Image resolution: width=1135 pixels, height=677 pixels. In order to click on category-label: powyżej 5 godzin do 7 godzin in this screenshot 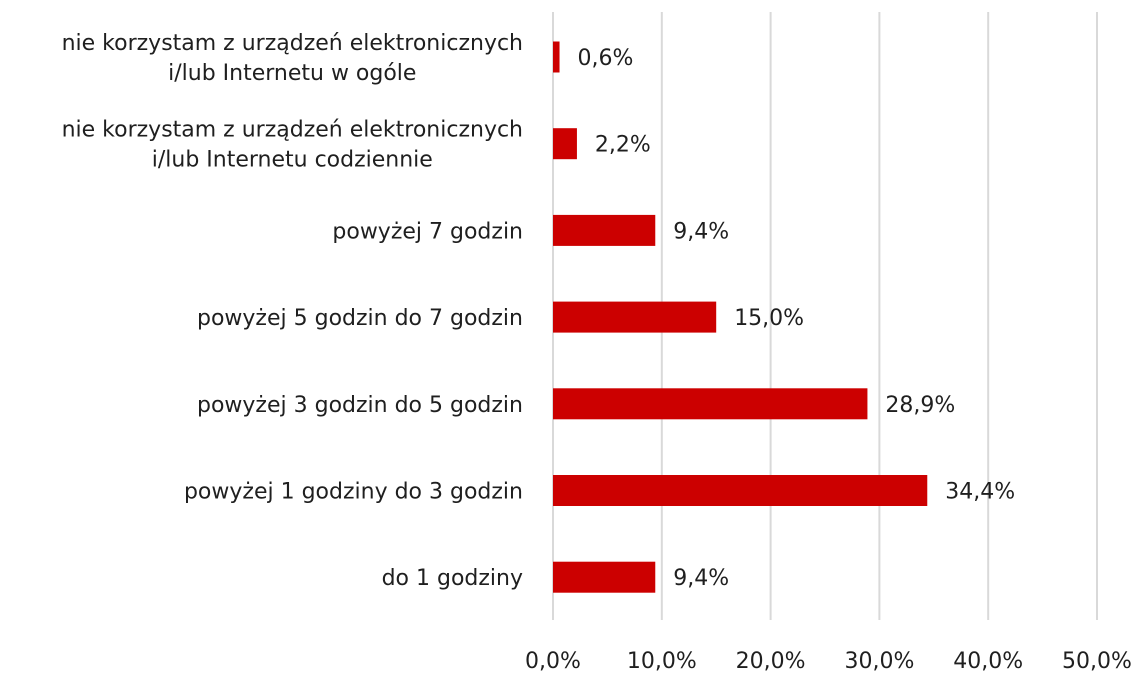, I will do `click(360, 318)`.